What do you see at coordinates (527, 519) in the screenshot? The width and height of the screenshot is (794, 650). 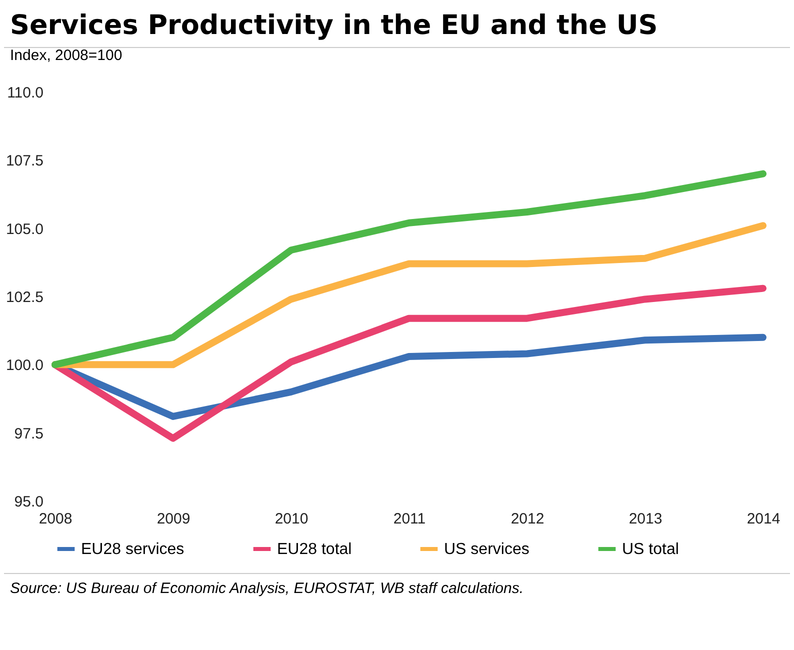 I see `x-tick-label: 2012` at bounding box center [527, 519].